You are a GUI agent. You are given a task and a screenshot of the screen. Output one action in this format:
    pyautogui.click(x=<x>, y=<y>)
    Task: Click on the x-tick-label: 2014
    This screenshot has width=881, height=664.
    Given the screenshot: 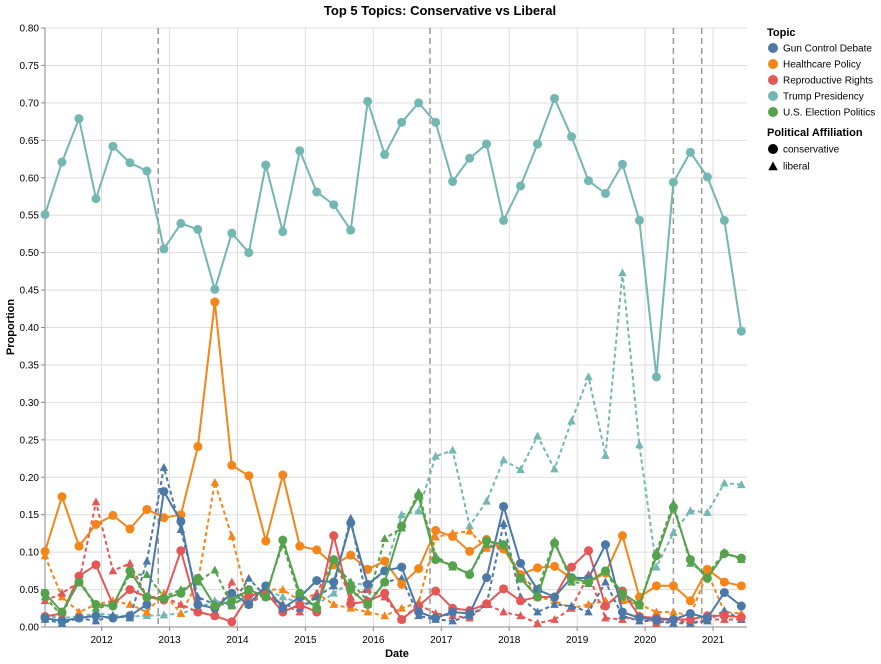 What is the action you would take?
    pyautogui.click(x=237, y=640)
    